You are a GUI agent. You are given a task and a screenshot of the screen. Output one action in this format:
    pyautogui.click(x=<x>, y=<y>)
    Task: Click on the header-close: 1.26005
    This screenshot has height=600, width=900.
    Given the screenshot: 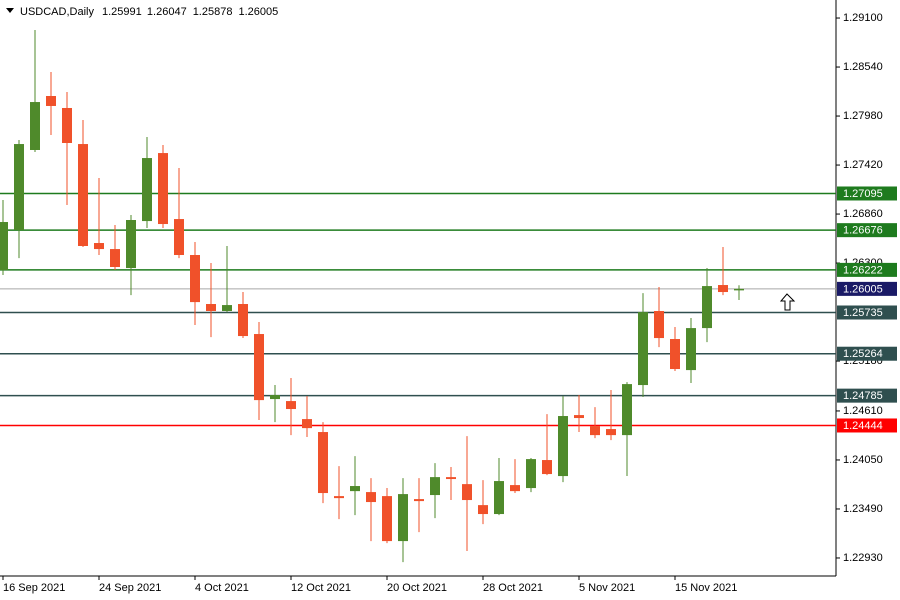 What is the action you would take?
    pyautogui.click(x=258, y=12)
    